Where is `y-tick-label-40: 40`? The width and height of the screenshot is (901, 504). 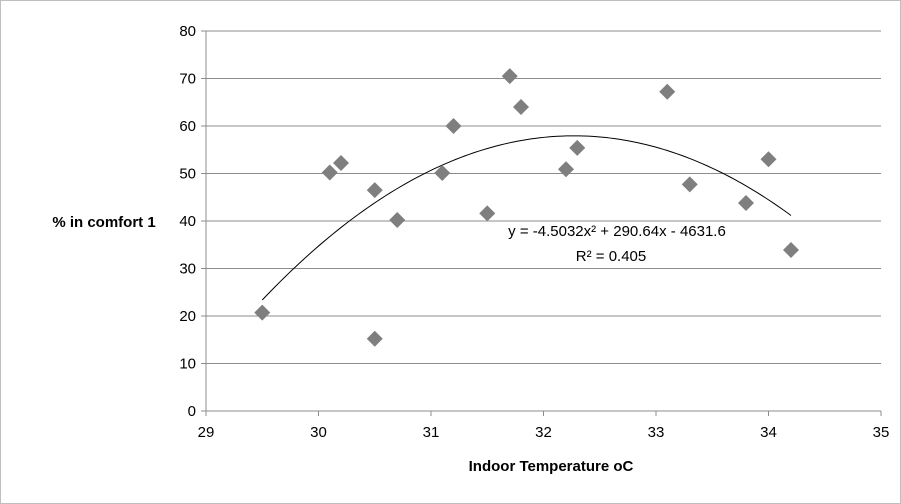
y-tick-label-40: 40 is located at coordinates (187, 221).